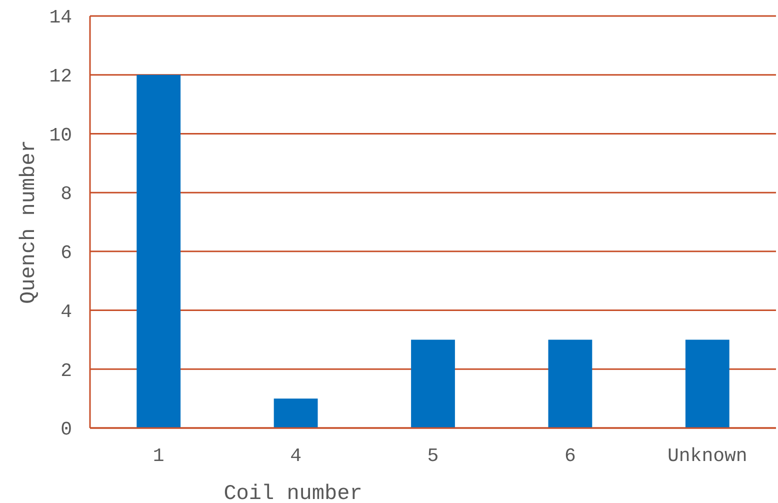 The width and height of the screenshot is (778, 503). I want to click on x-axis-title: Coil number, so click(293, 493).